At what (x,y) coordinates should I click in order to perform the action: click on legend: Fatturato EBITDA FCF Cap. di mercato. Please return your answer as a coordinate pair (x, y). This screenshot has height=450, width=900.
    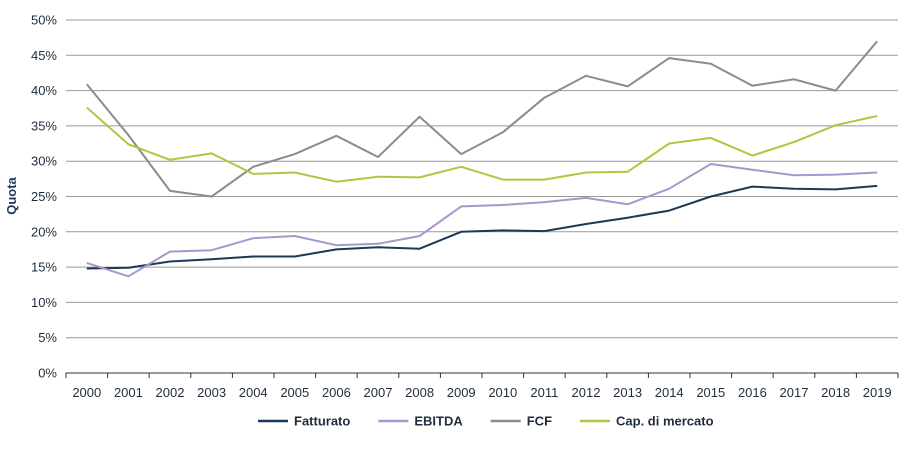
    Looking at the image, I should click on (486, 421).